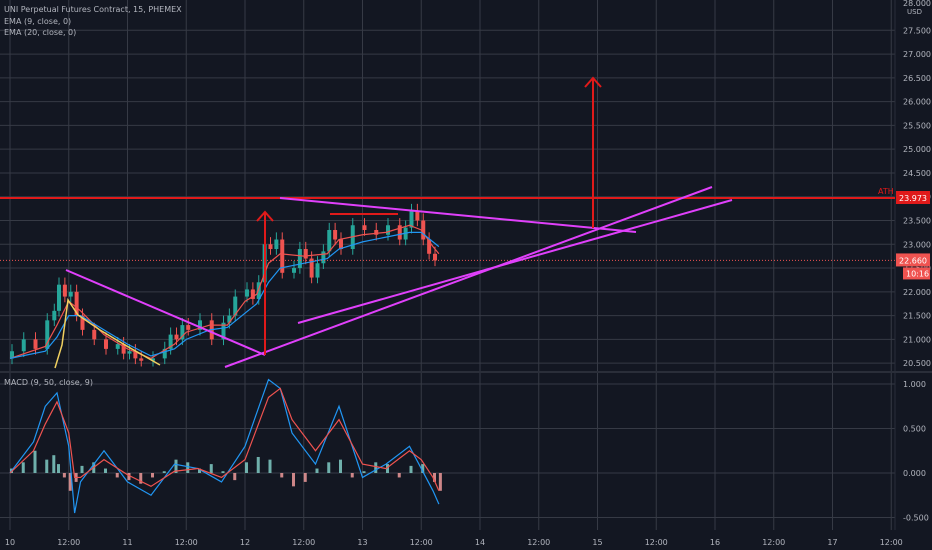 The height and width of the screenshot is (550, 932). I want to click on time-tick-label: 10, so click(10, 542).